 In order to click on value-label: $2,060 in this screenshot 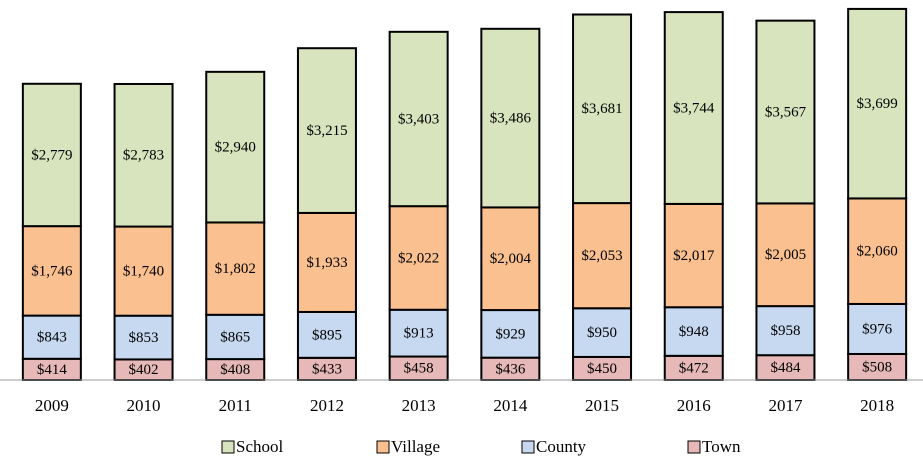, I will do `click(877, 252)`.